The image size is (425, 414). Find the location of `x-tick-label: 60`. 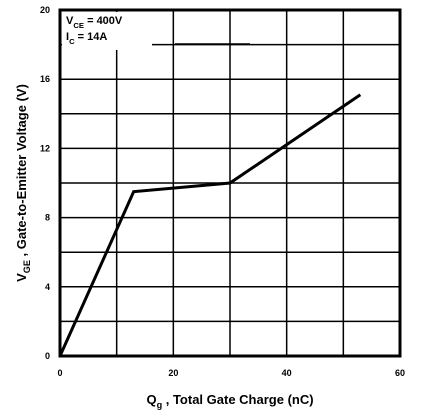

x-tick-label: 60 is located at coordinates (400, 373).